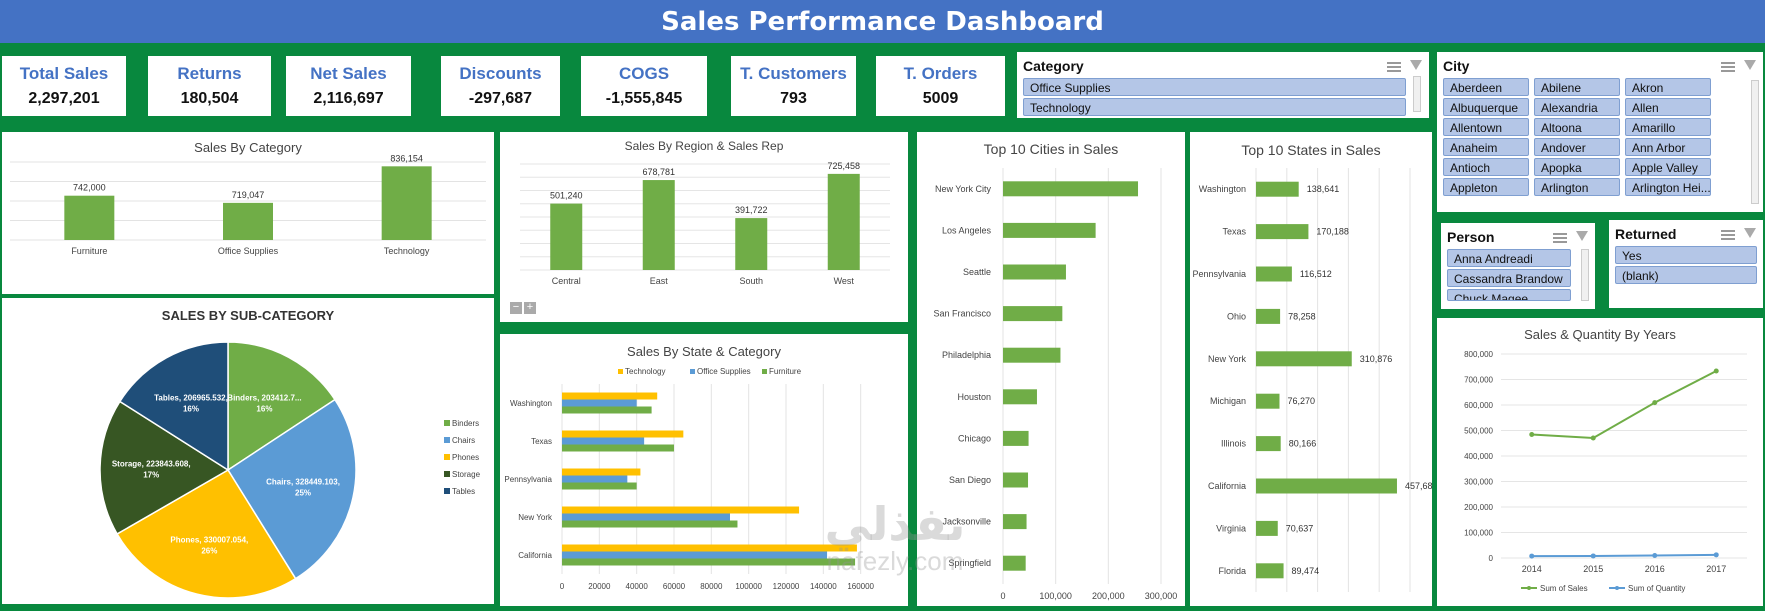 This screenshot has height=611, width=1765. What do you see at coordinates (1532, 556) in the screenshot?
I see `data-point` at bounding box center [1532, 556].